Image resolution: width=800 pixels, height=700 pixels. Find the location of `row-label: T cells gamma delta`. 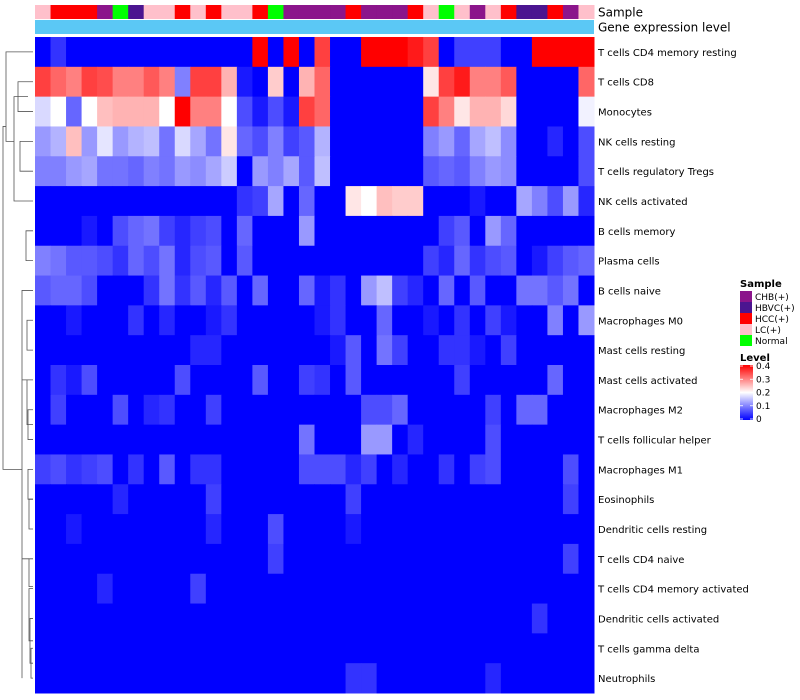

row-label: T cells gamma delta is located at coordinates (648, 649).